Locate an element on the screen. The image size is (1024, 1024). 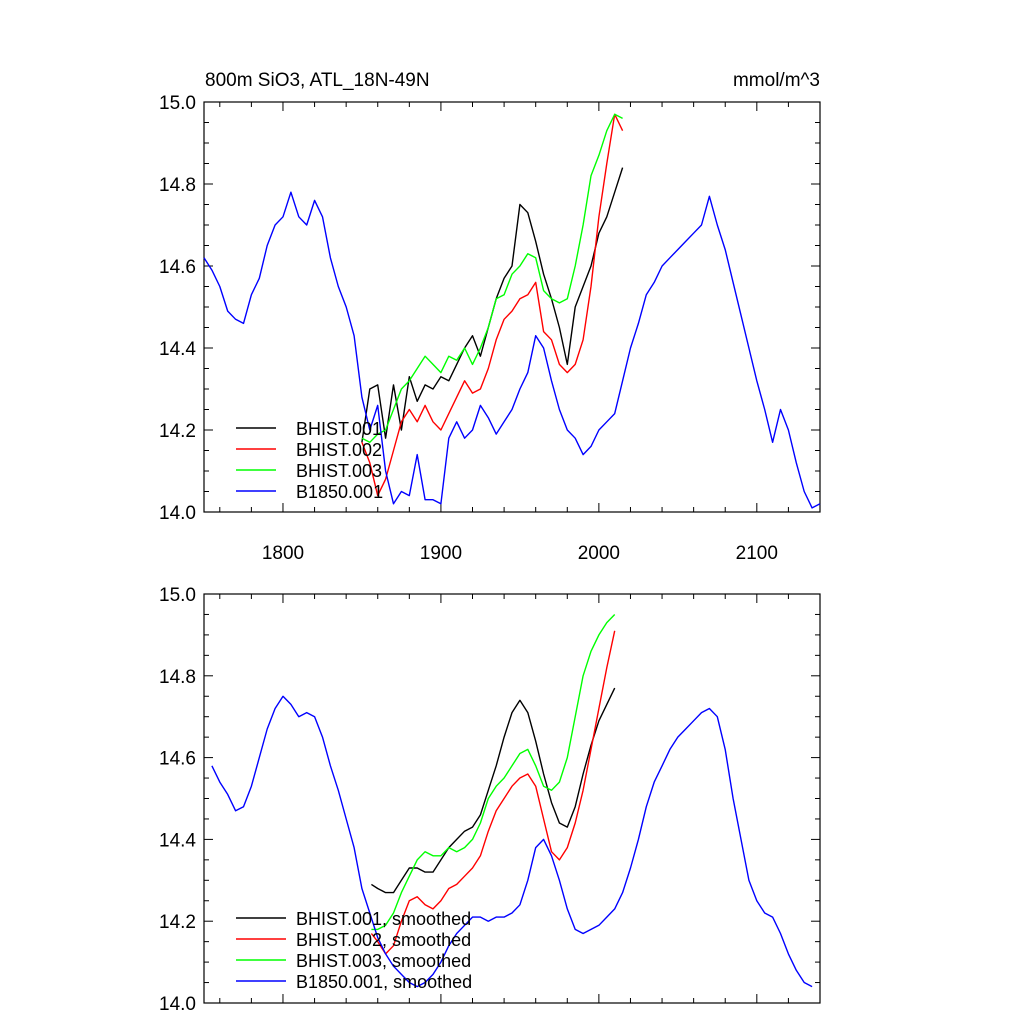
x-tick-label: 1800 is located at coordinates (283, 553).